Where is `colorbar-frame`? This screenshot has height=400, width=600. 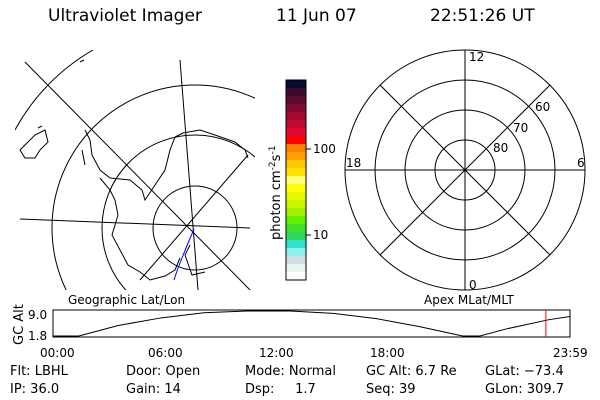 colorbar-frame is located at coordinates (296, 180).